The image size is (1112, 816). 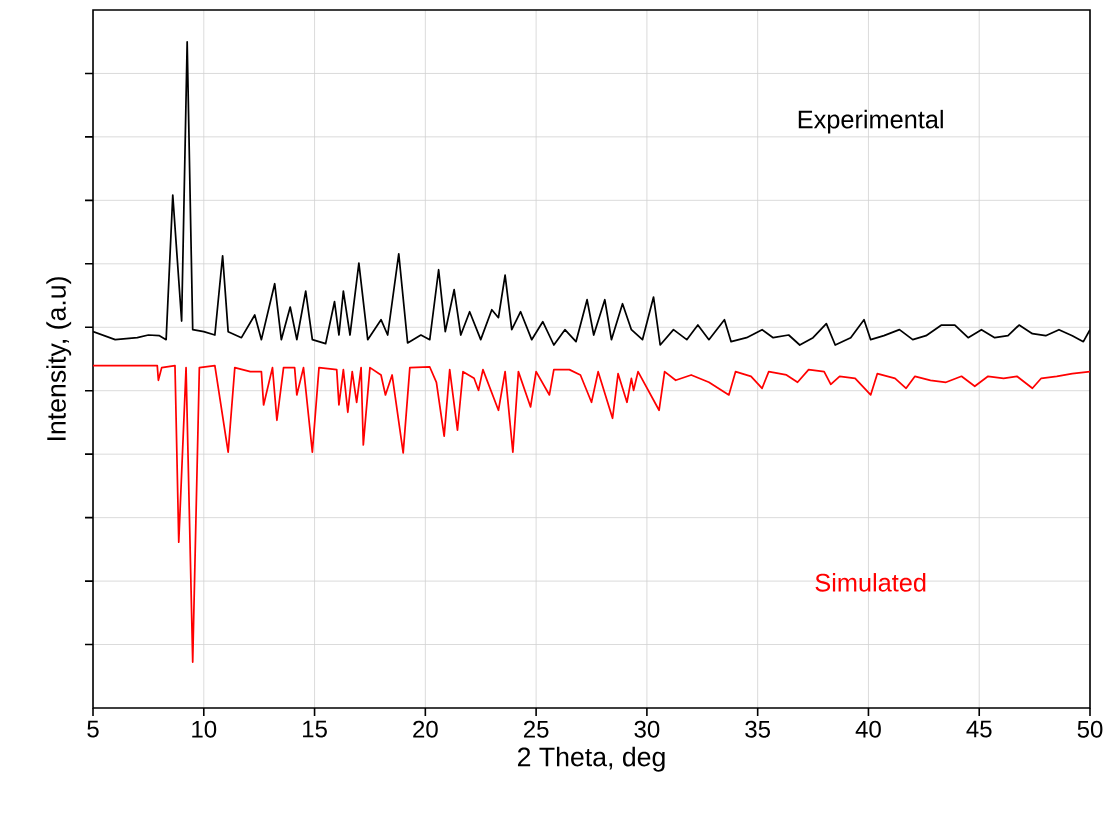 What do you see at coordinates (870, 582) in the screenshot?
I see `text: Simulated` at bounding box center [870, 582].